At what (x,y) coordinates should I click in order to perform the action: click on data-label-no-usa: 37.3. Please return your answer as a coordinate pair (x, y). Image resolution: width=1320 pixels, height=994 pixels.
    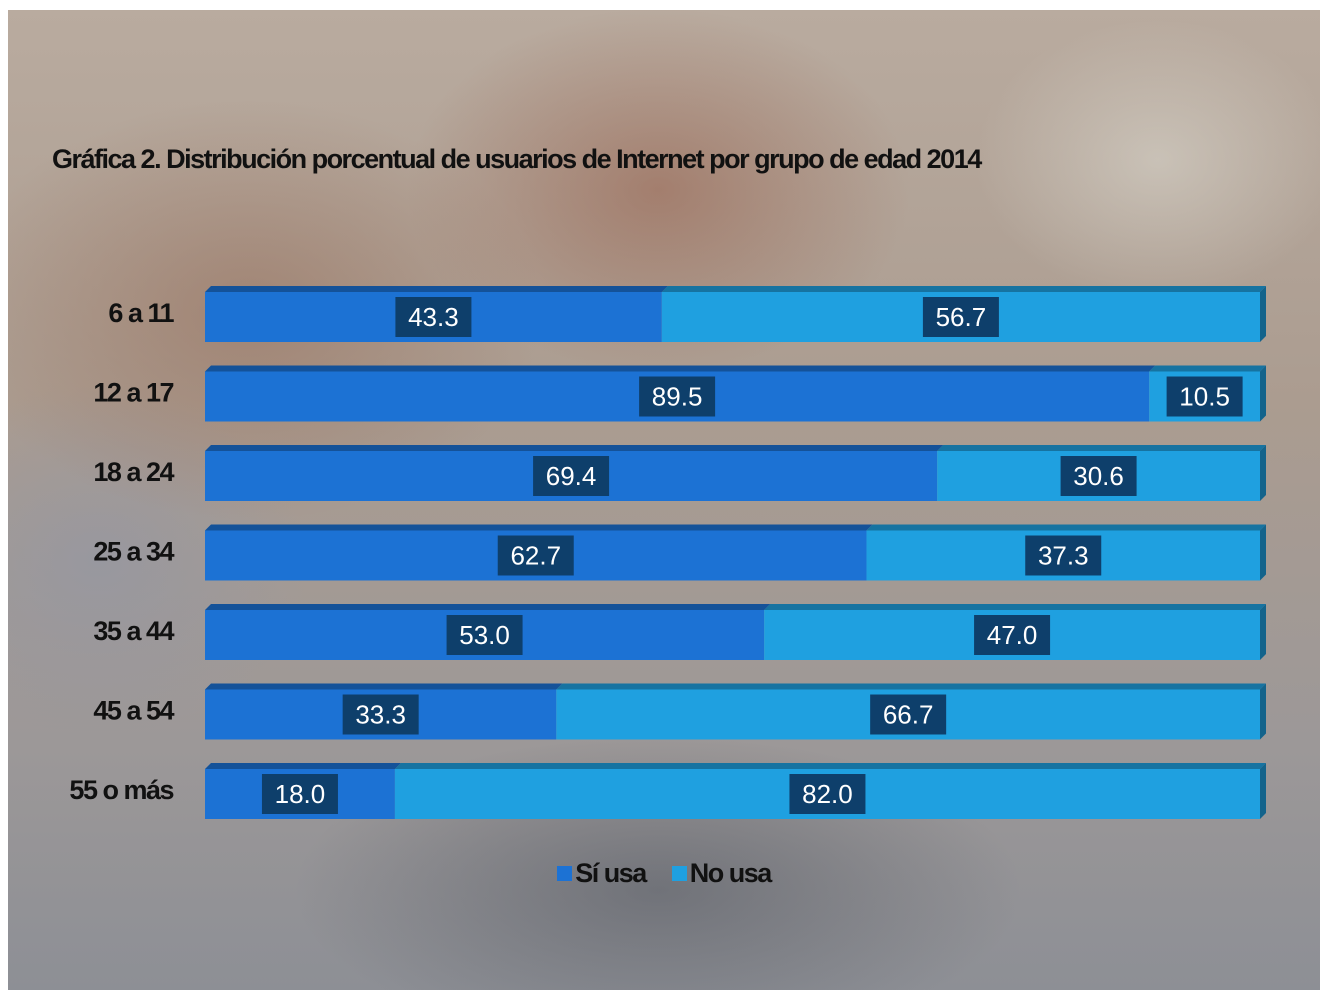
    Looking at the image, I should click on (1063, 556).